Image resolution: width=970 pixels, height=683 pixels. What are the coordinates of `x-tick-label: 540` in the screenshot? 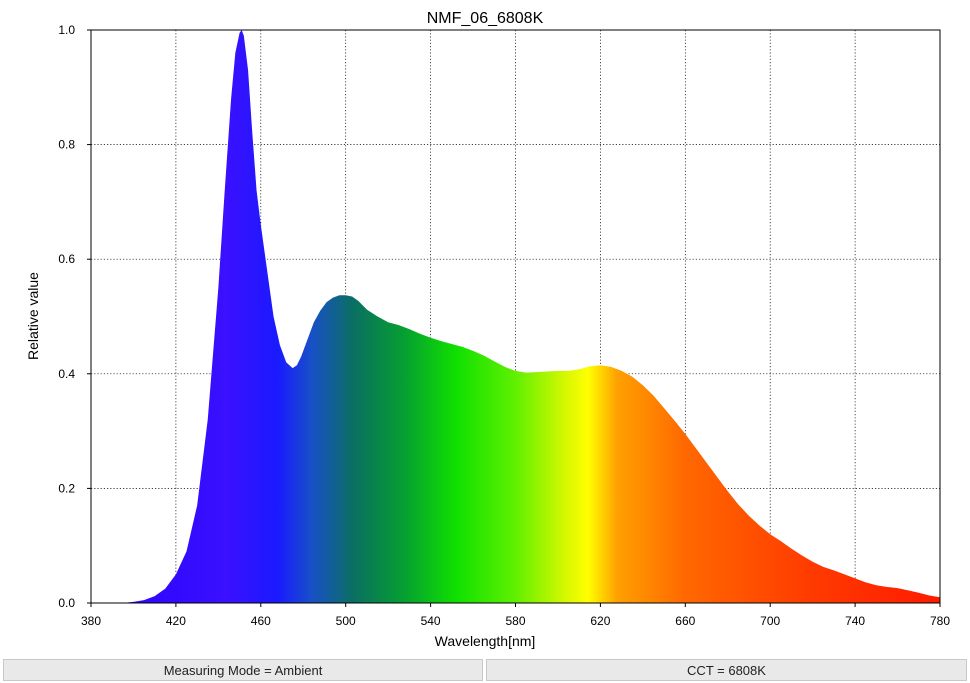 It's located at (431, 621).